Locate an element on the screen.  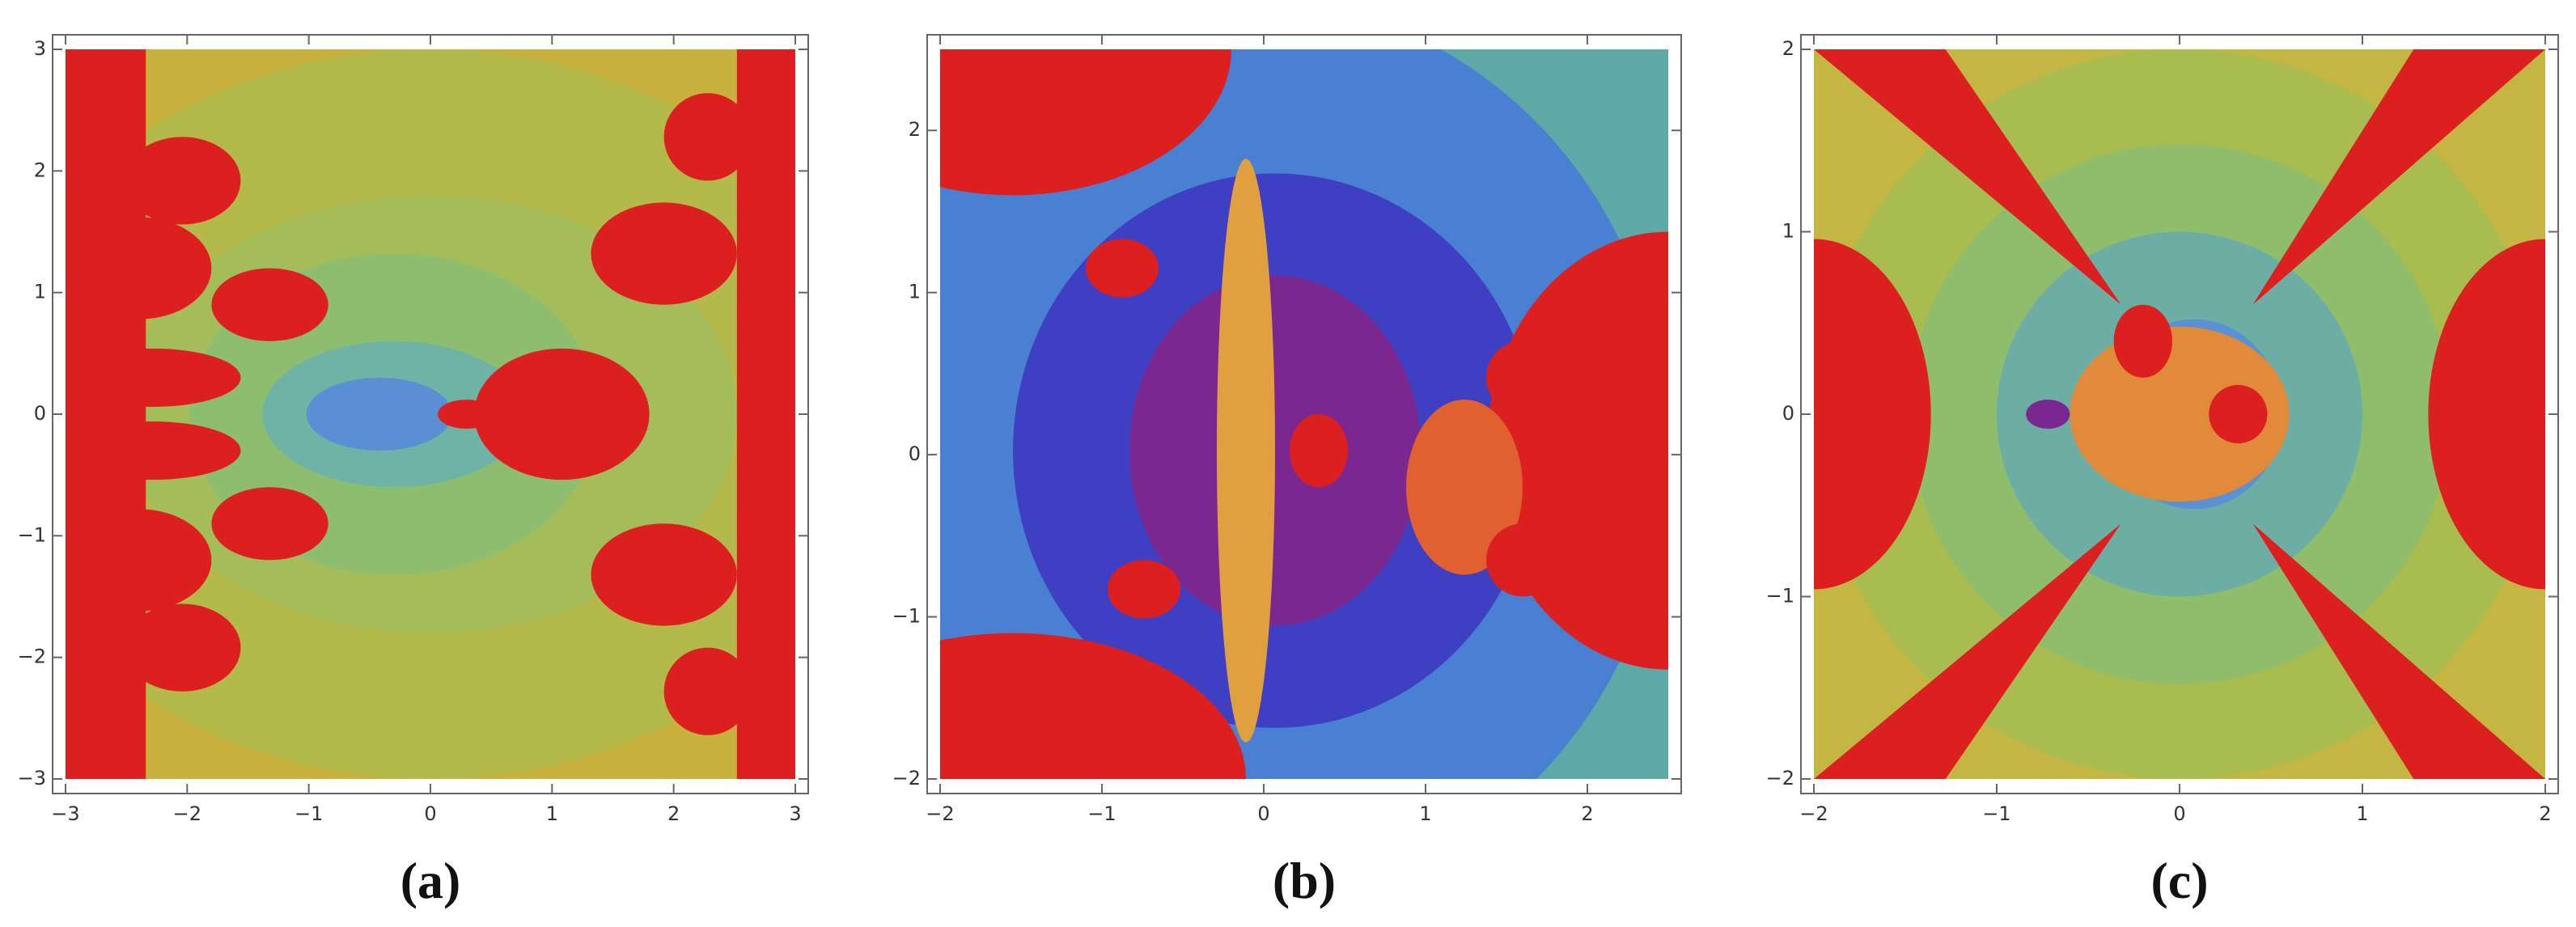
y-tick-label: 3 is located at coordinates (40, 48).